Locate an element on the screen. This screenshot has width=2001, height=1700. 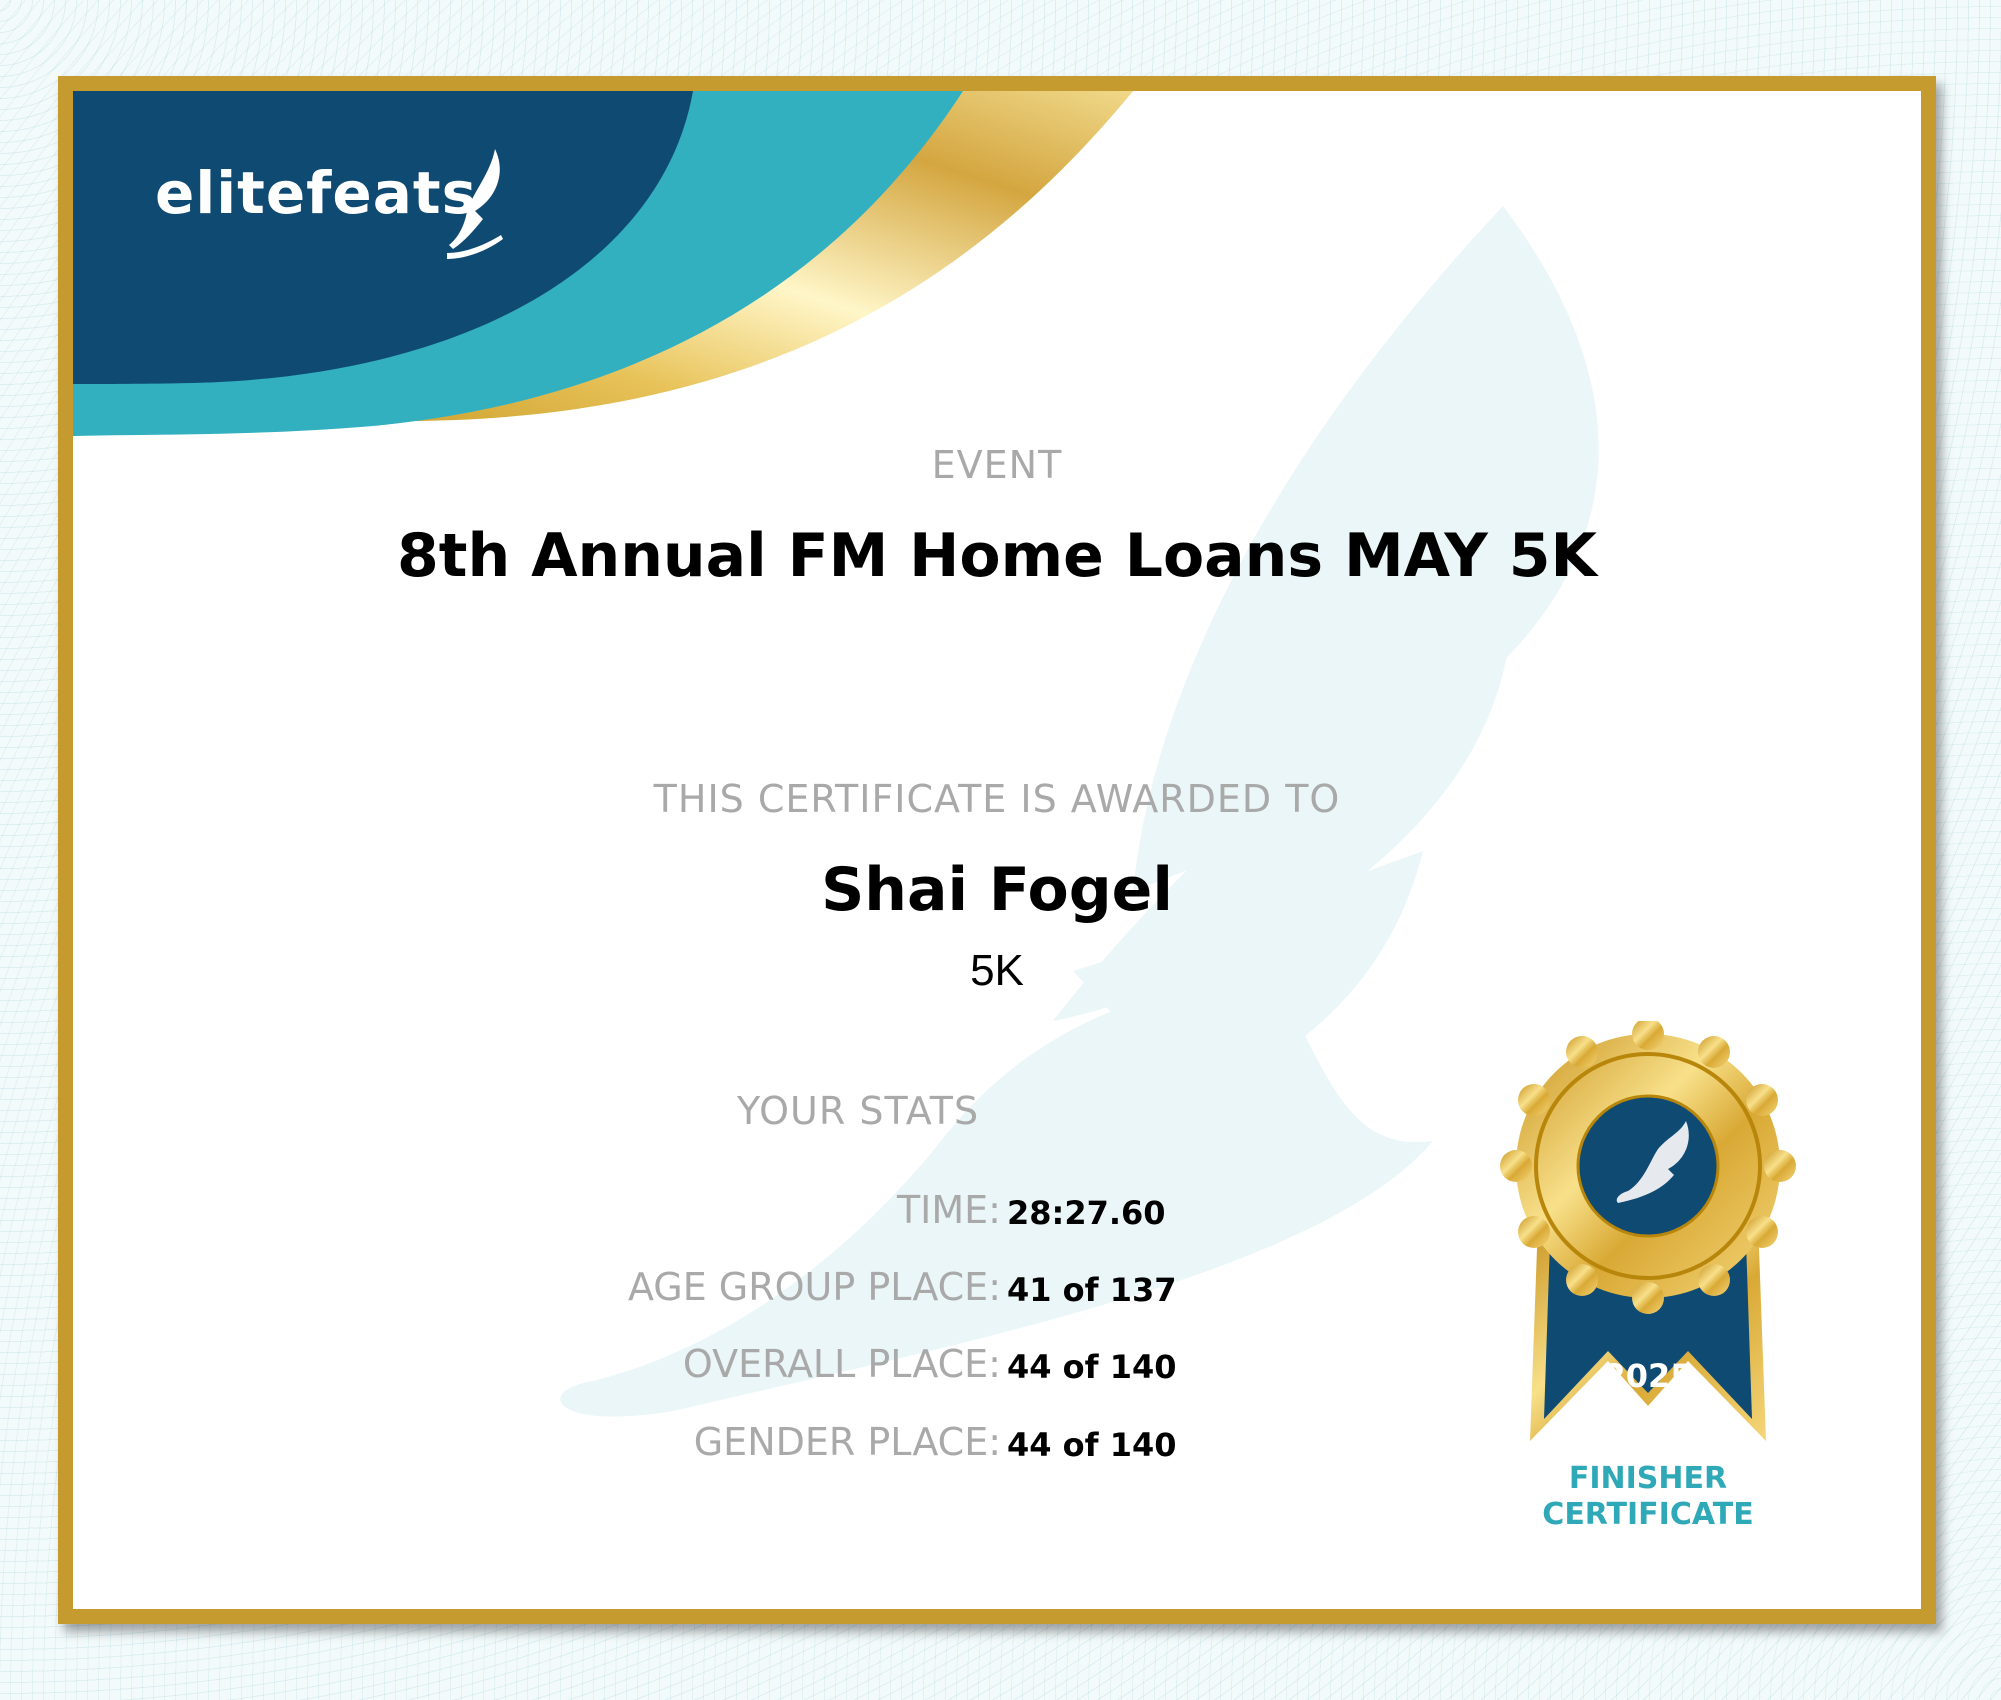
finisher-badge: 2025 FINISHER CERTIFICATE is located at coordinates (1648, 1279).